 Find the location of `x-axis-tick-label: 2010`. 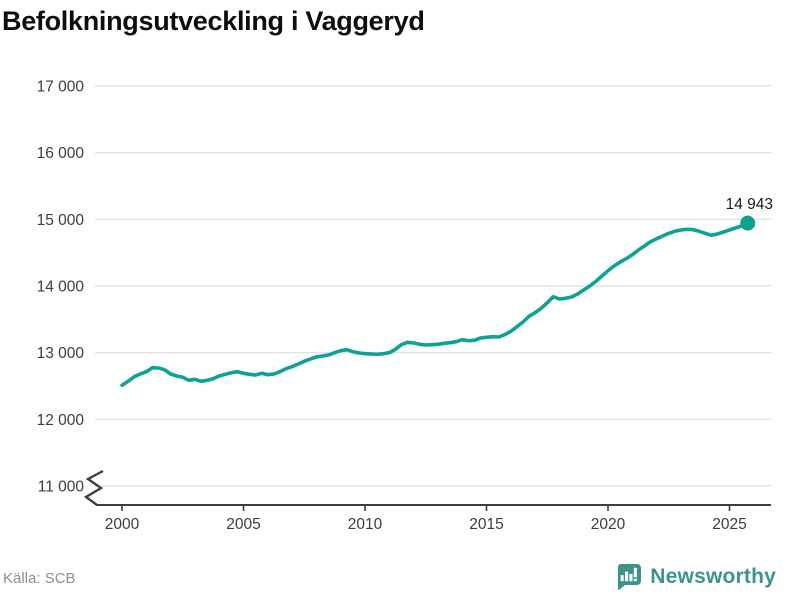

x-axis-tick-label: 2010 is located at coordinates (365, 524).